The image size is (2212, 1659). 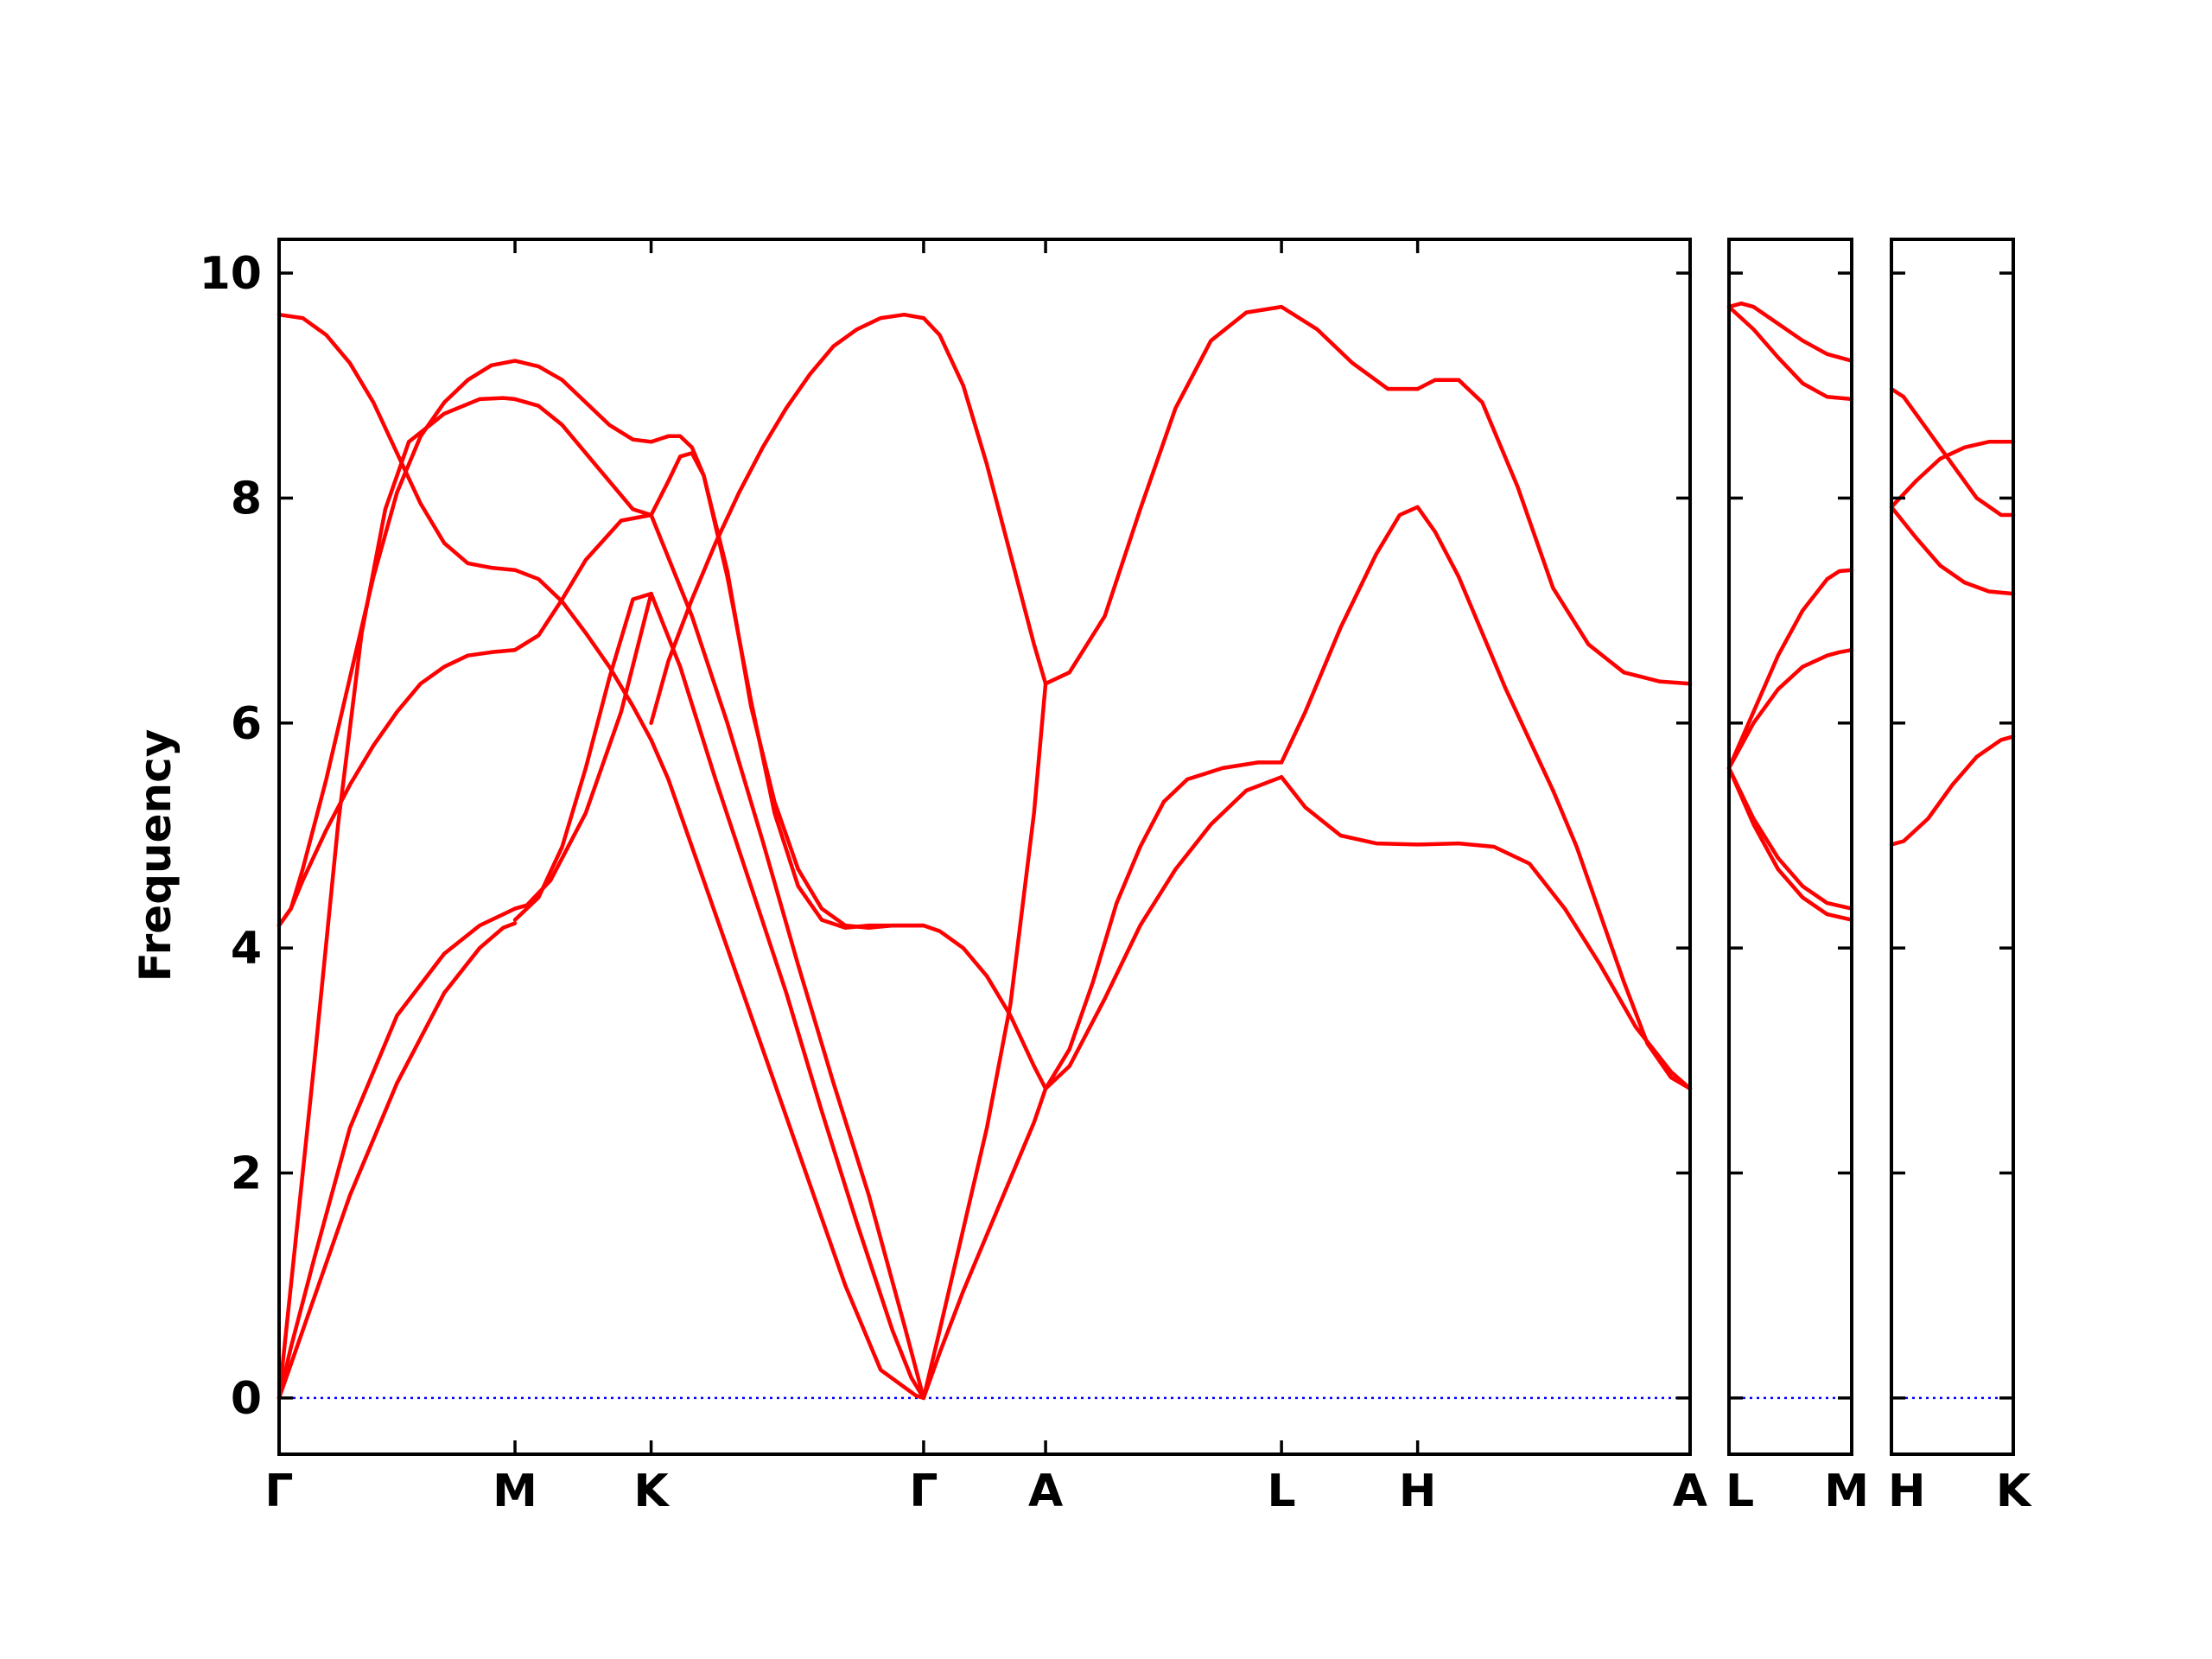 What do you see at coordinates (246, 1174) in the screenshot?
I see `y-tick-label: 2` at bounding box center [246, 1174].